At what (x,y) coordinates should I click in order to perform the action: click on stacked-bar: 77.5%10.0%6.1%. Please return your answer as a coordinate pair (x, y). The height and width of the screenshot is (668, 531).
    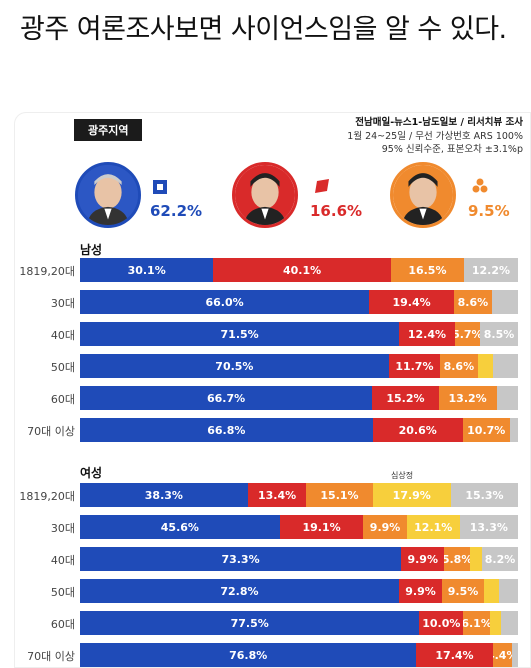
    Looking at the image, I should click on (299, 623).